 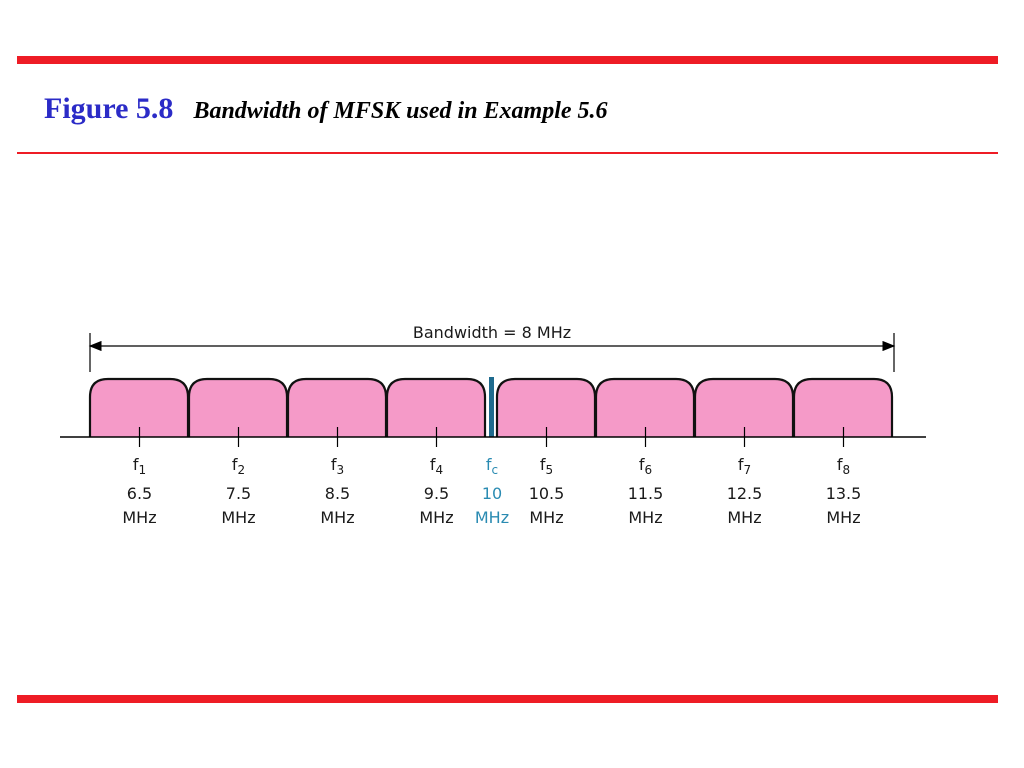 I want to click on freq-value-f2: 7.5, so click(x=238, y=493).